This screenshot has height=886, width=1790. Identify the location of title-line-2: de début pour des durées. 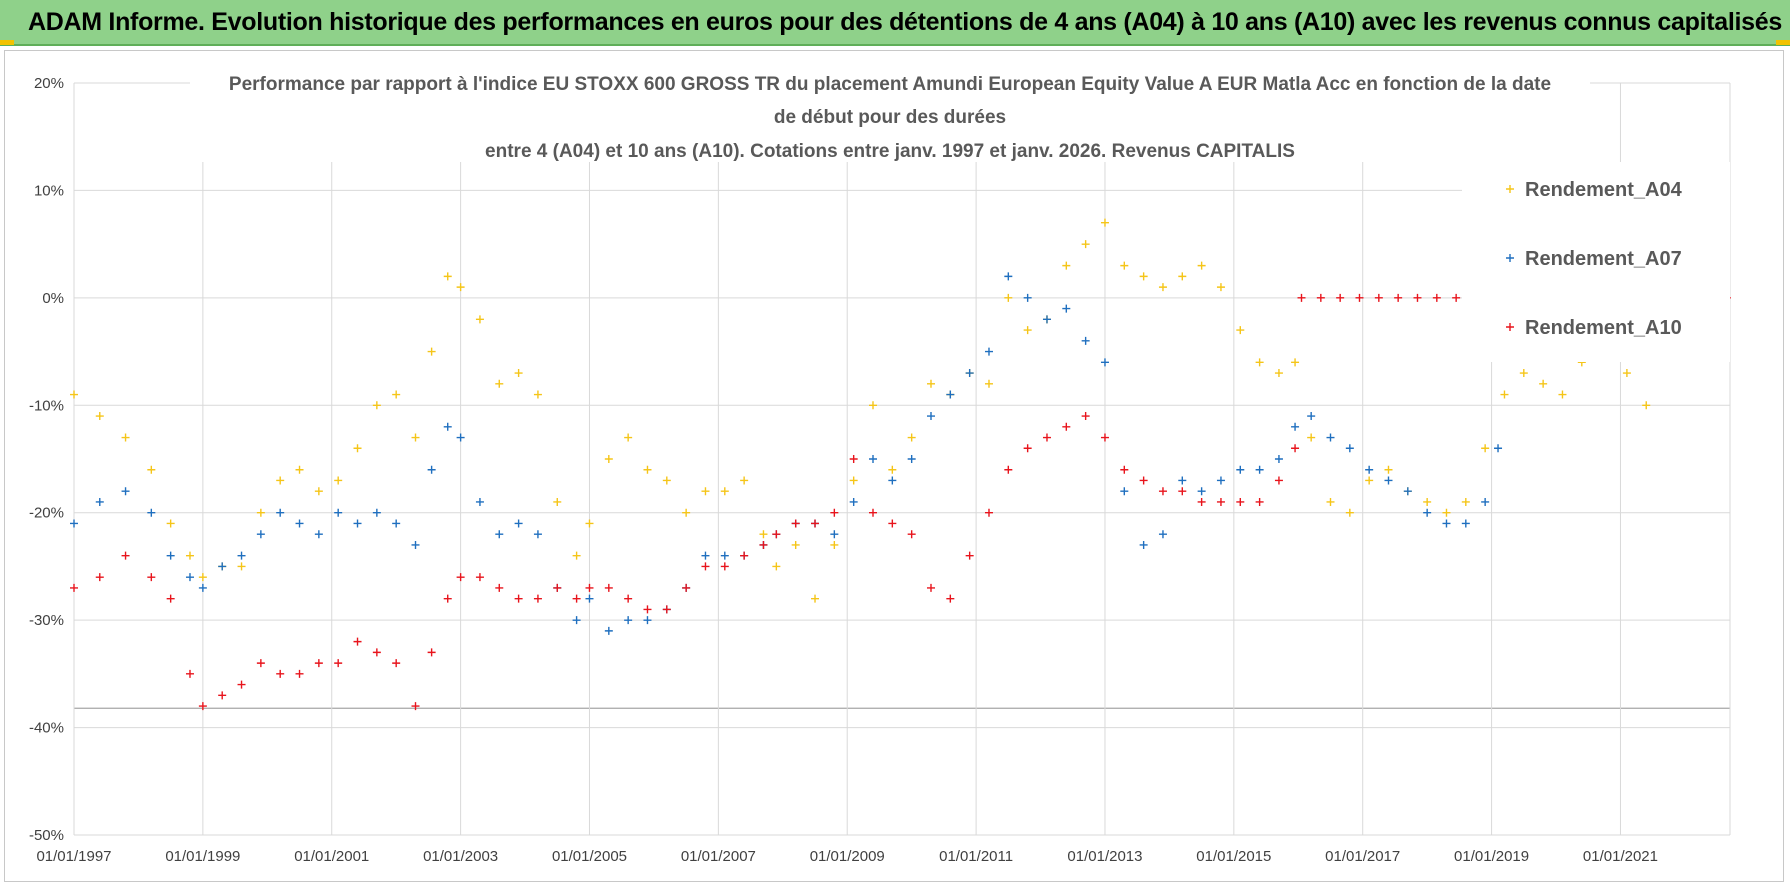
(890, 117).